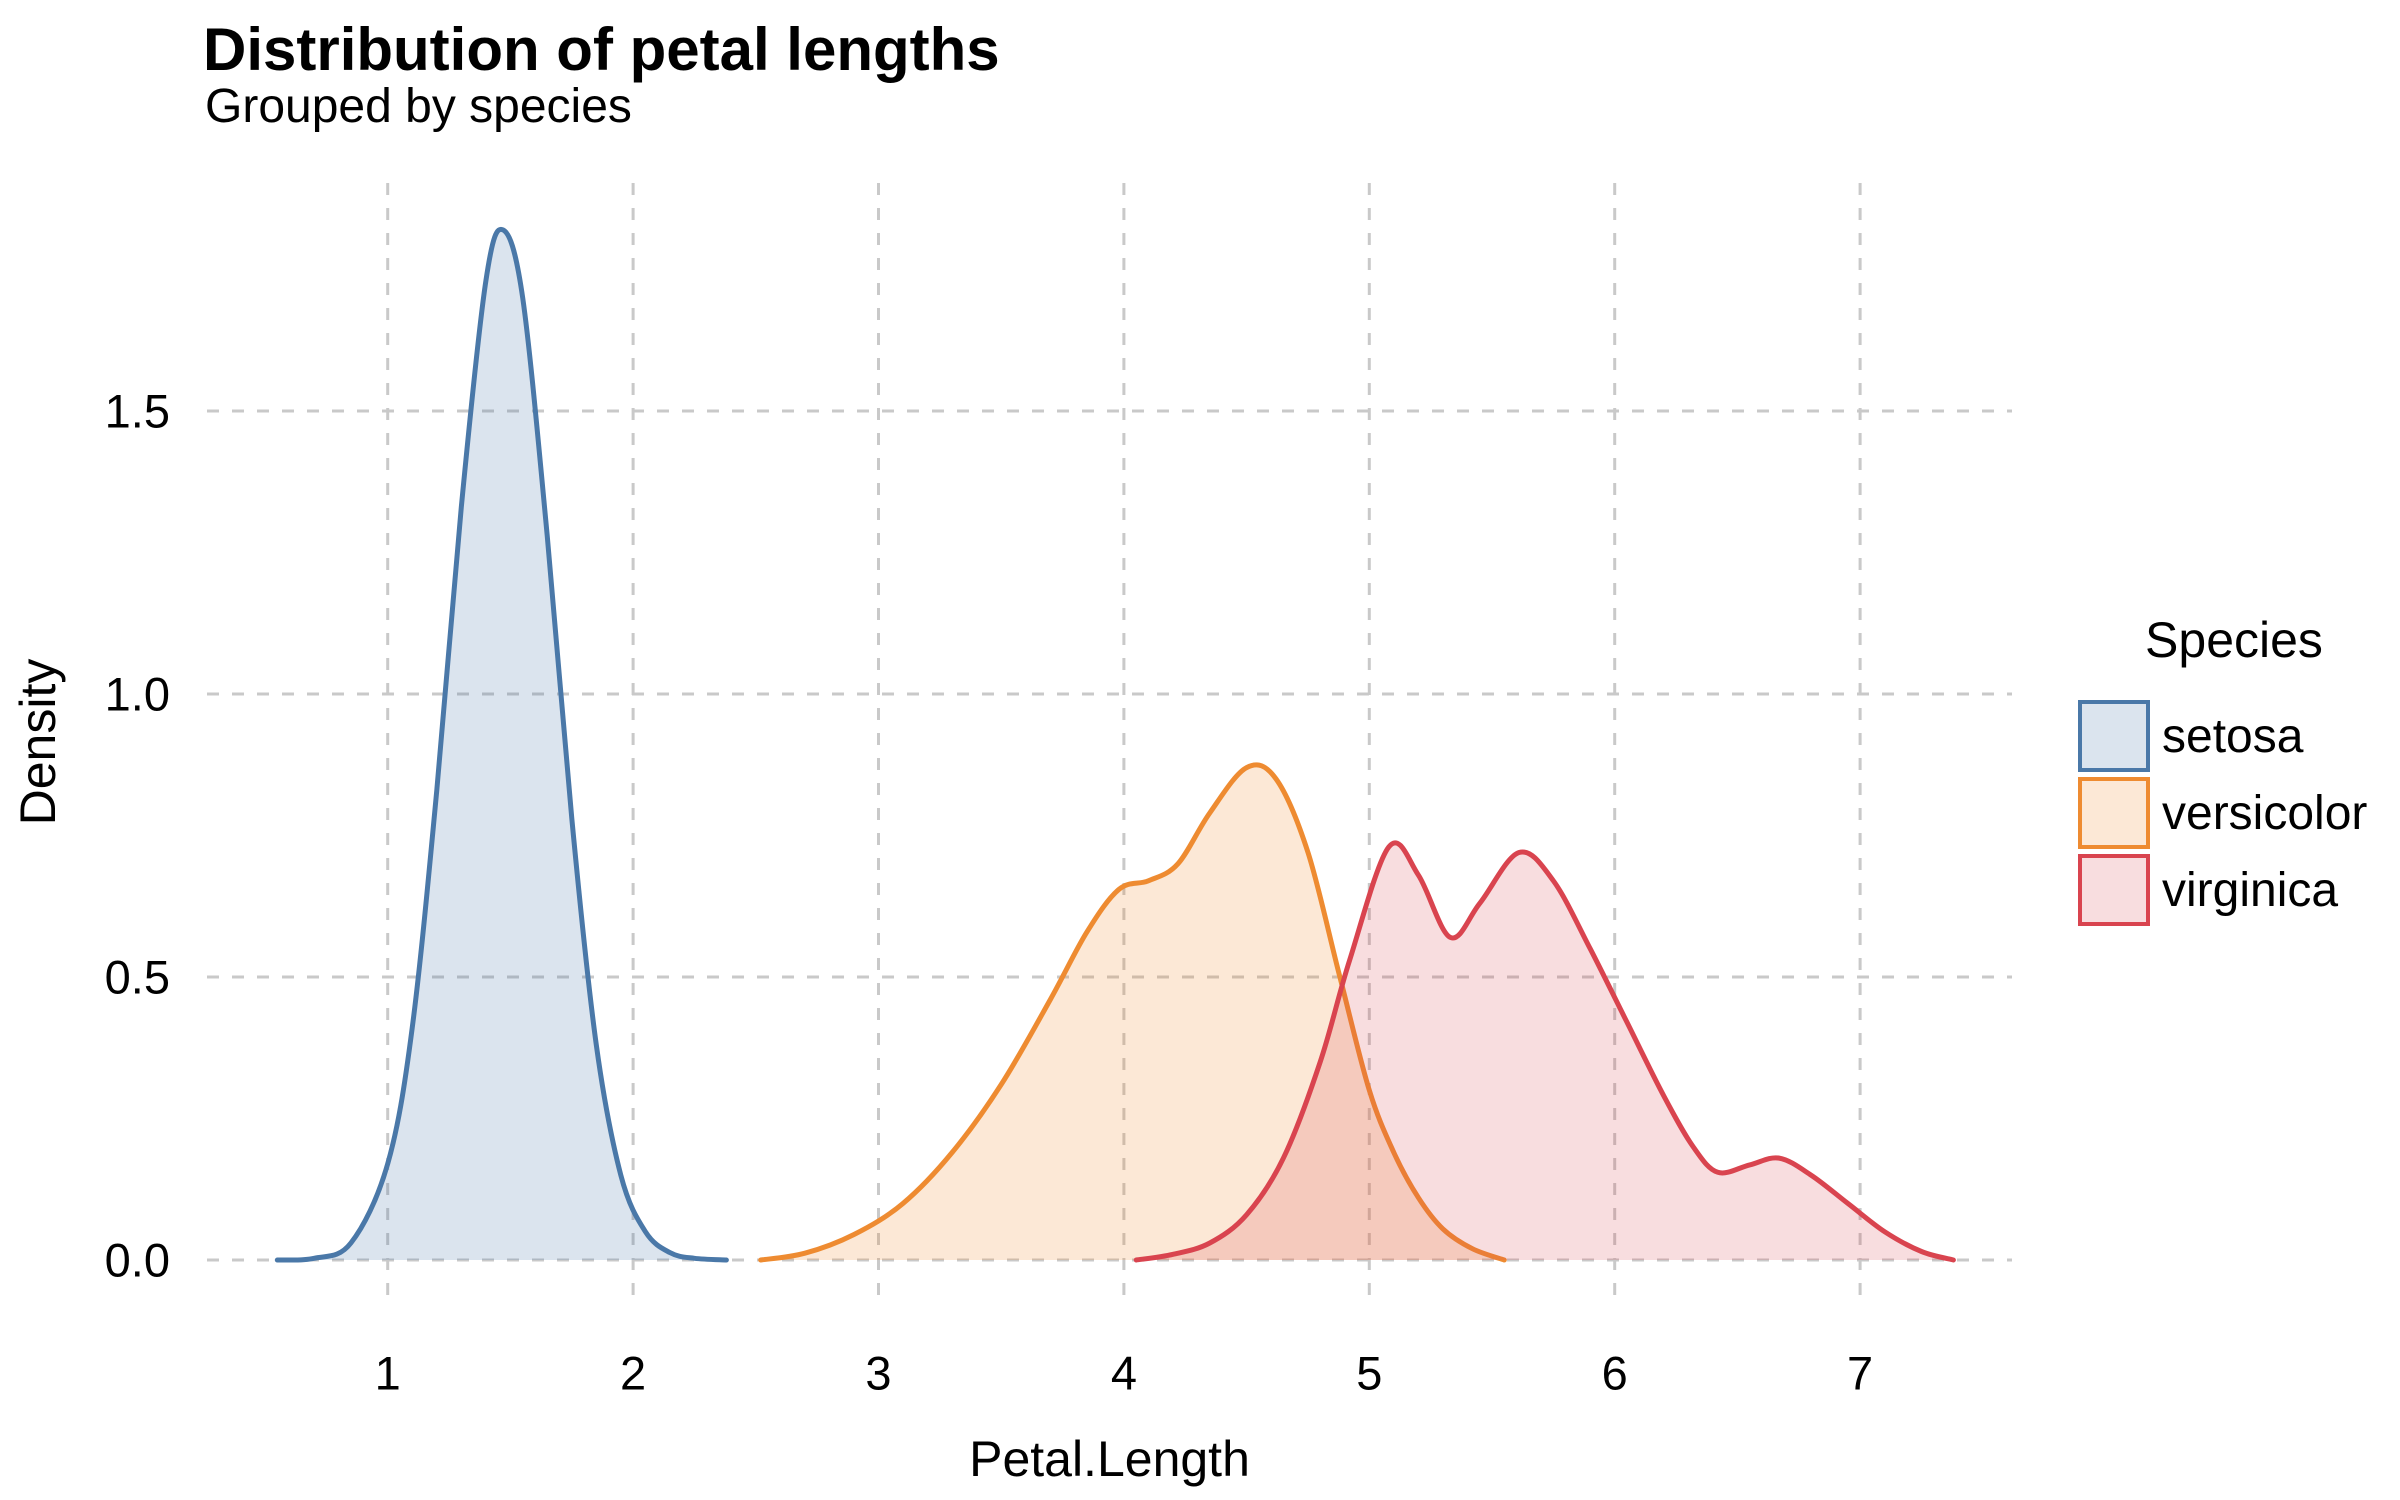 The width and height of the screenshot is (2400, 1500). What do you see at coordinates (2234, 640) in the screenshot?
I see `legend-title: Species` at bounding box center [2234, 640].